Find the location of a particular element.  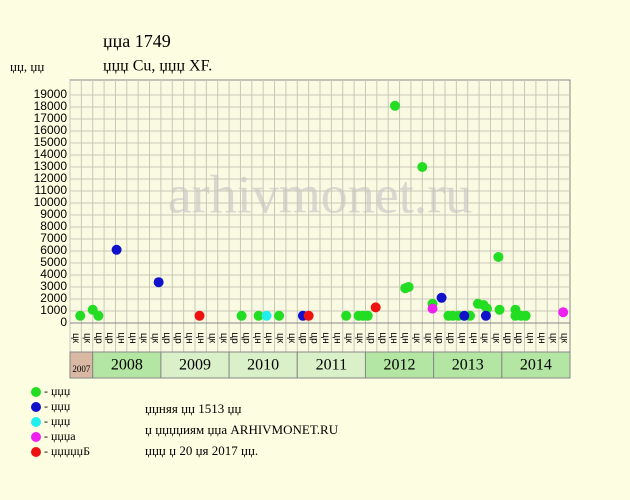

y-tick-label: 12000 is located at coordinates (51, 178).